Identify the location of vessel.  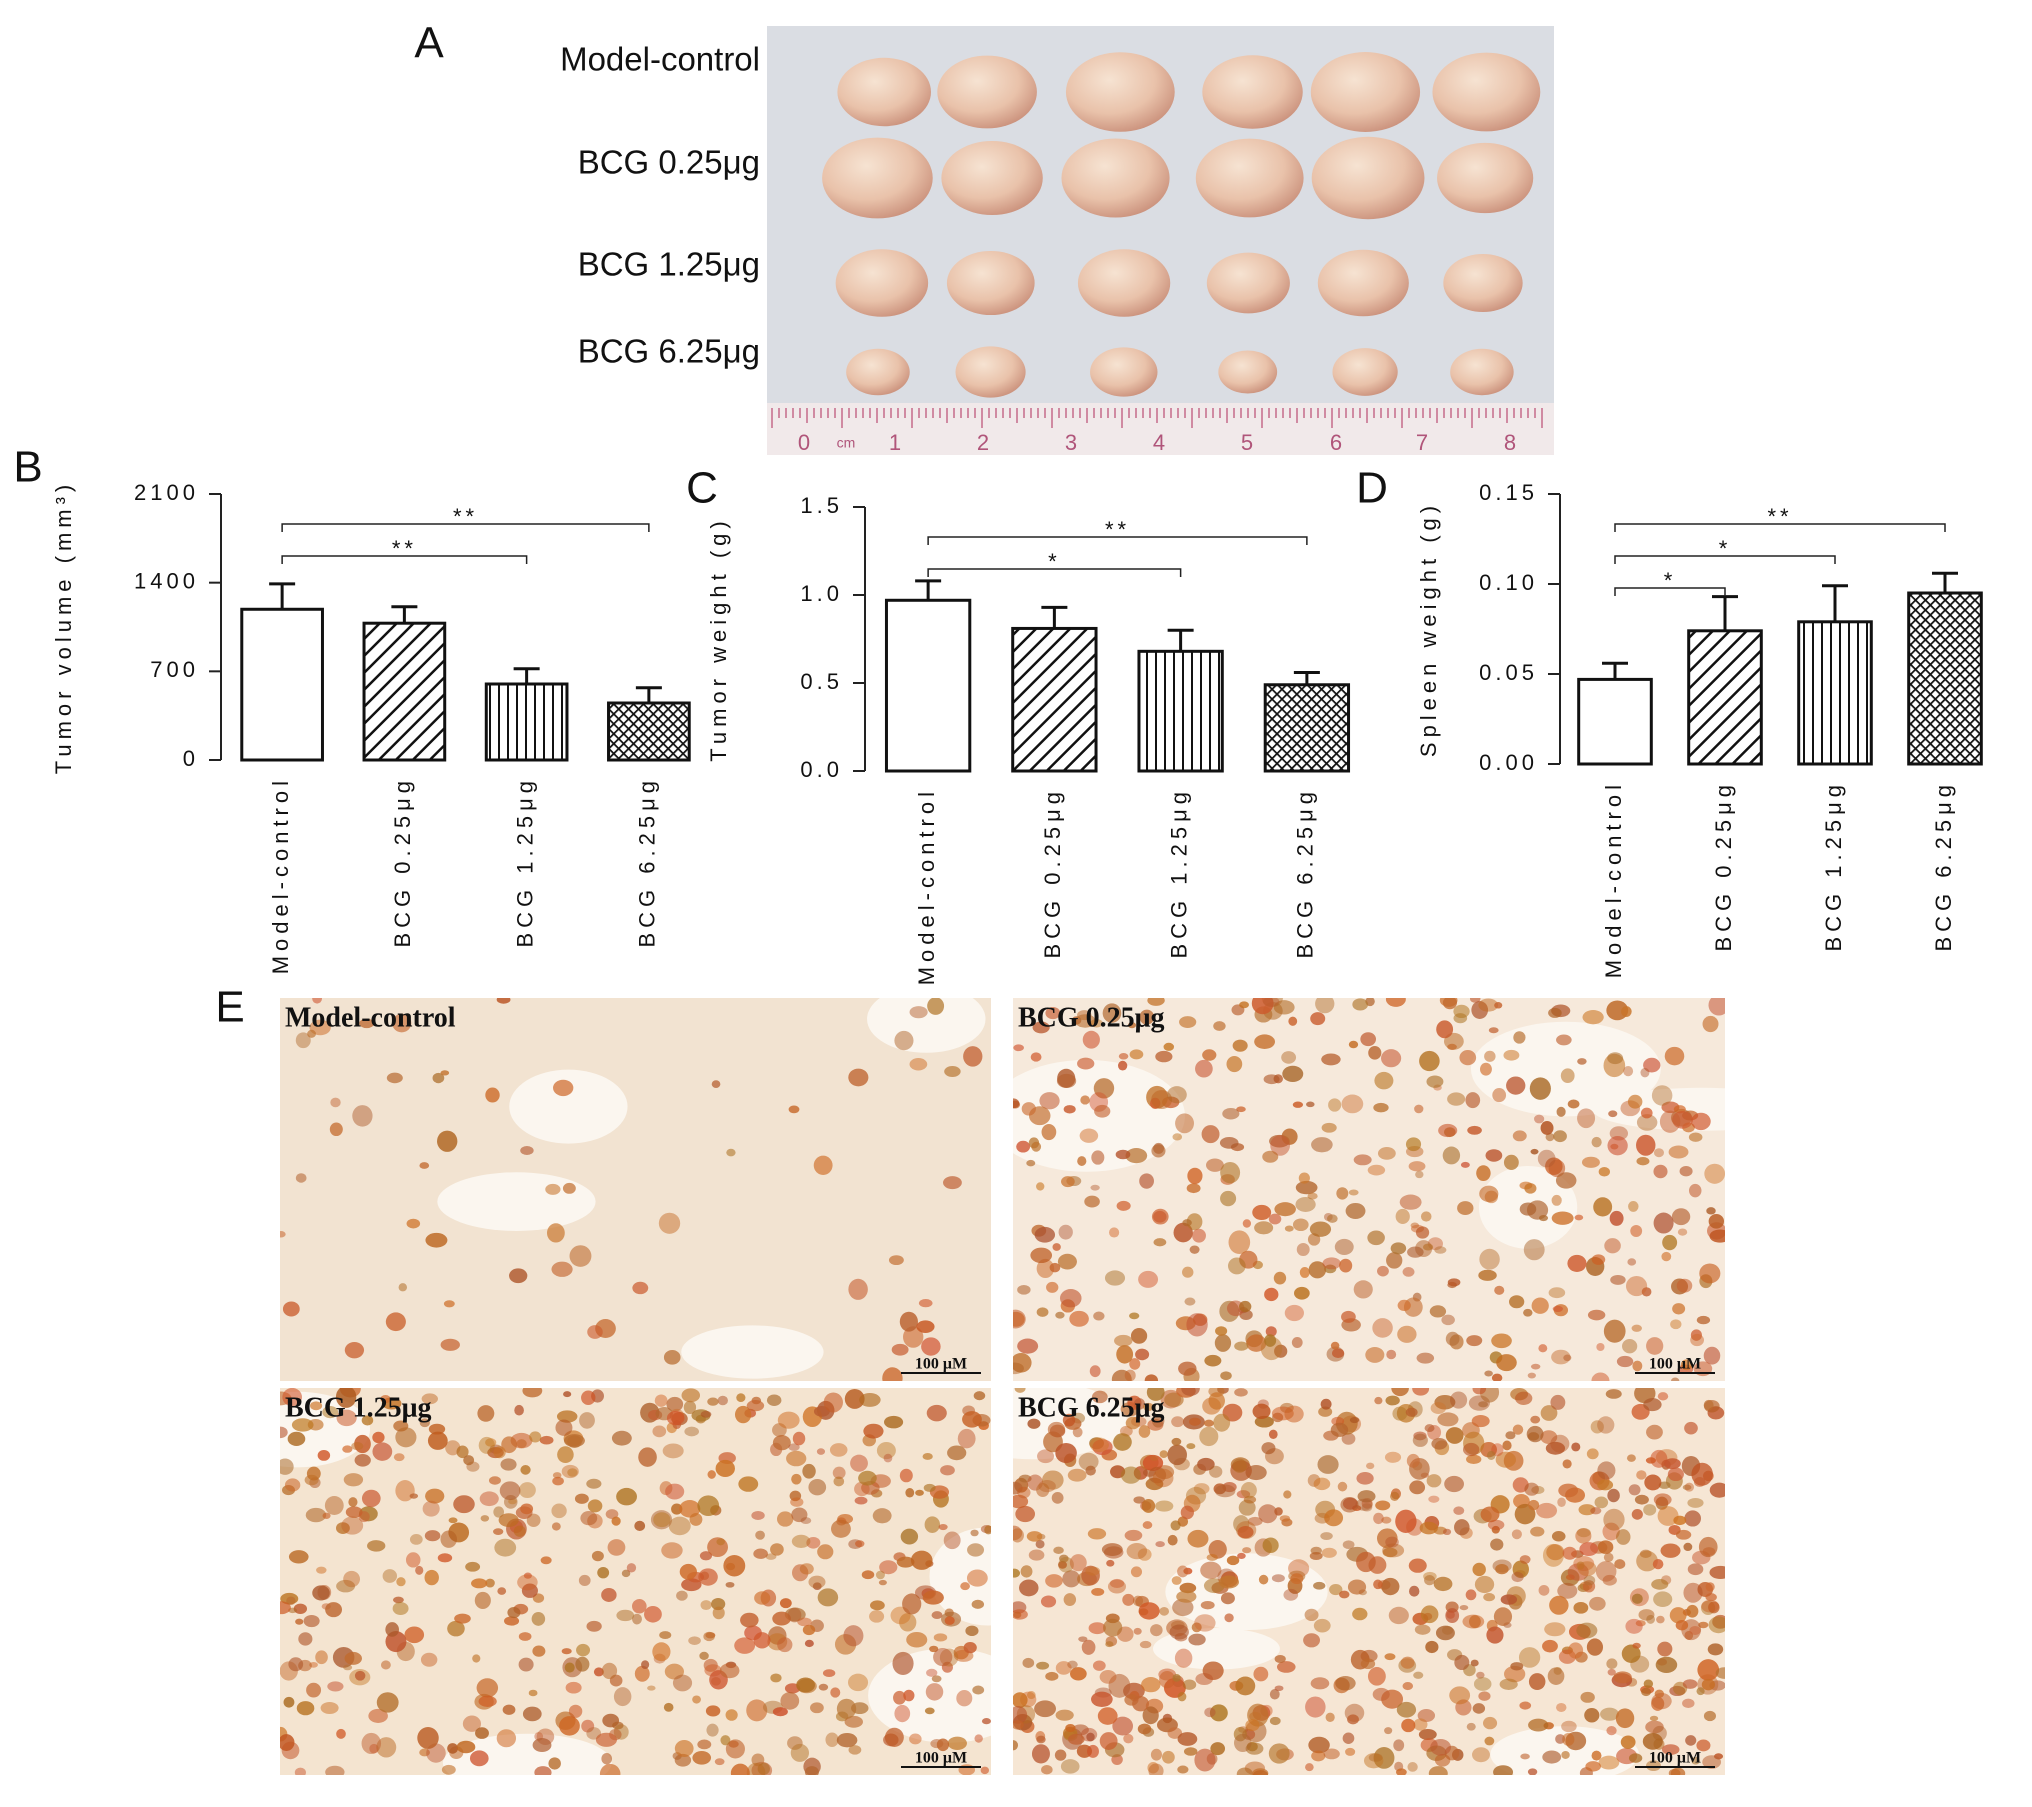
(926, 1025).